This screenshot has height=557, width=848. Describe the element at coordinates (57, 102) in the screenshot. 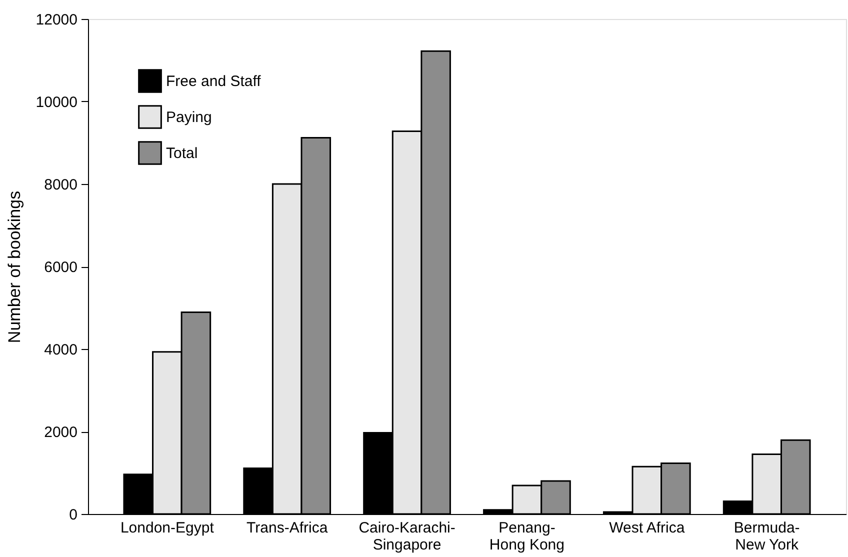

I see `y-tick-label: 10000` at that location.